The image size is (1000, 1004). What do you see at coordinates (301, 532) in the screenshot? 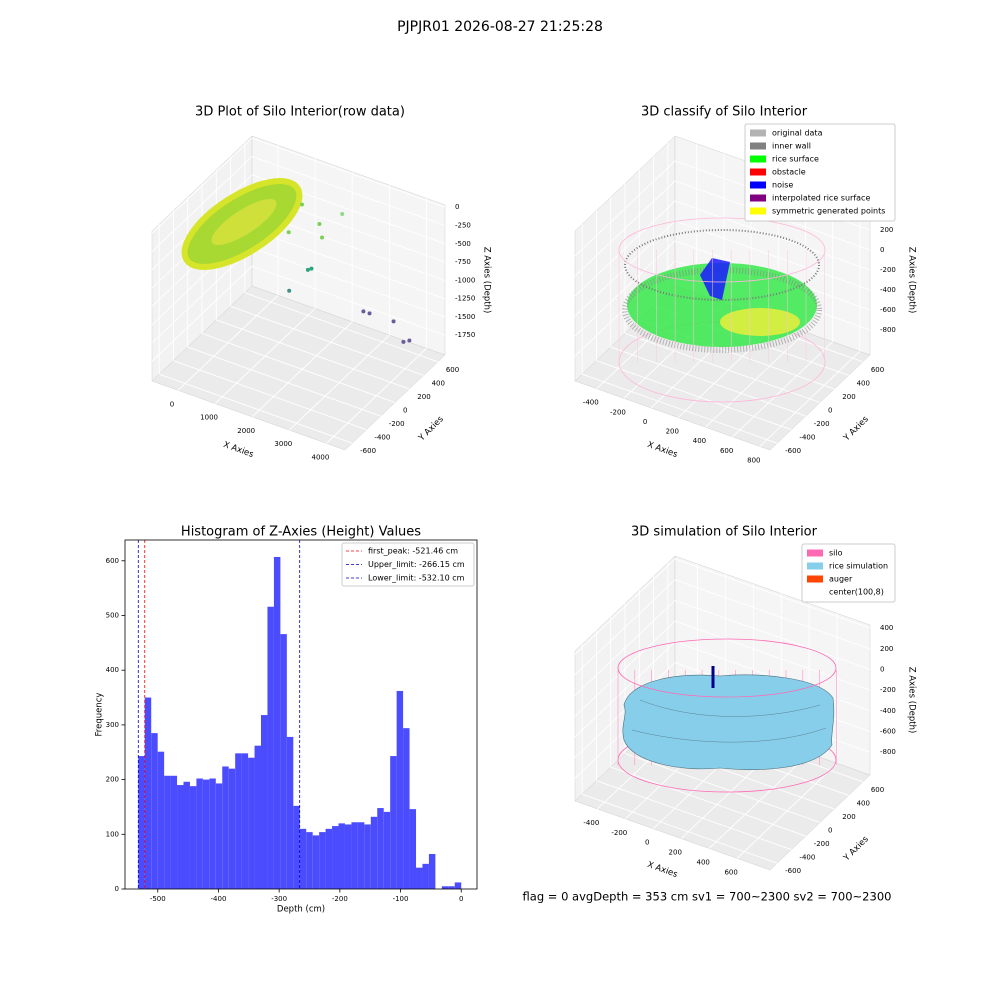
I see `panel-title: Histogram of Z-Axies (Height) Values` at bounding box center [301, 532].